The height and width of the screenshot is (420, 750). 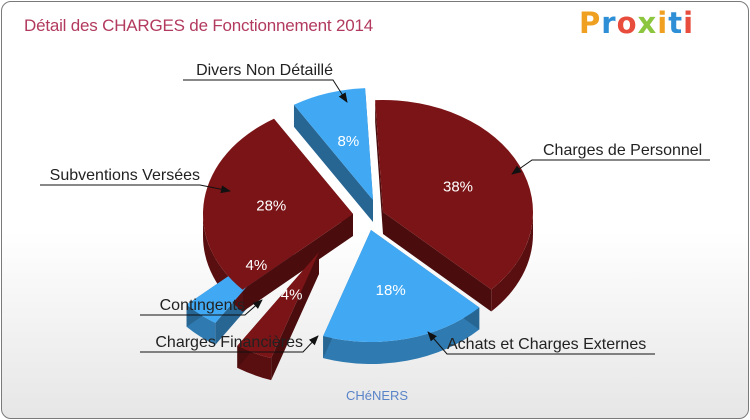 I want to click on slice-percent-label: 8%, so click(x=348, y=141).